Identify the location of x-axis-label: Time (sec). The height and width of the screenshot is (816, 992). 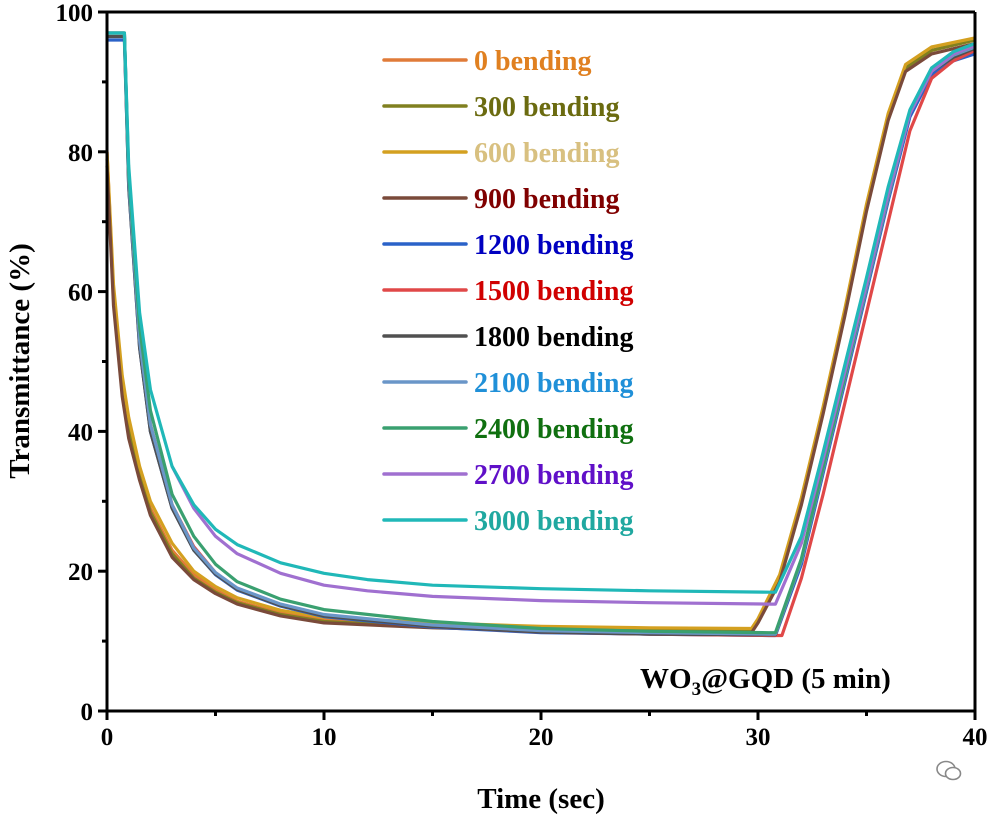
(541, 799).